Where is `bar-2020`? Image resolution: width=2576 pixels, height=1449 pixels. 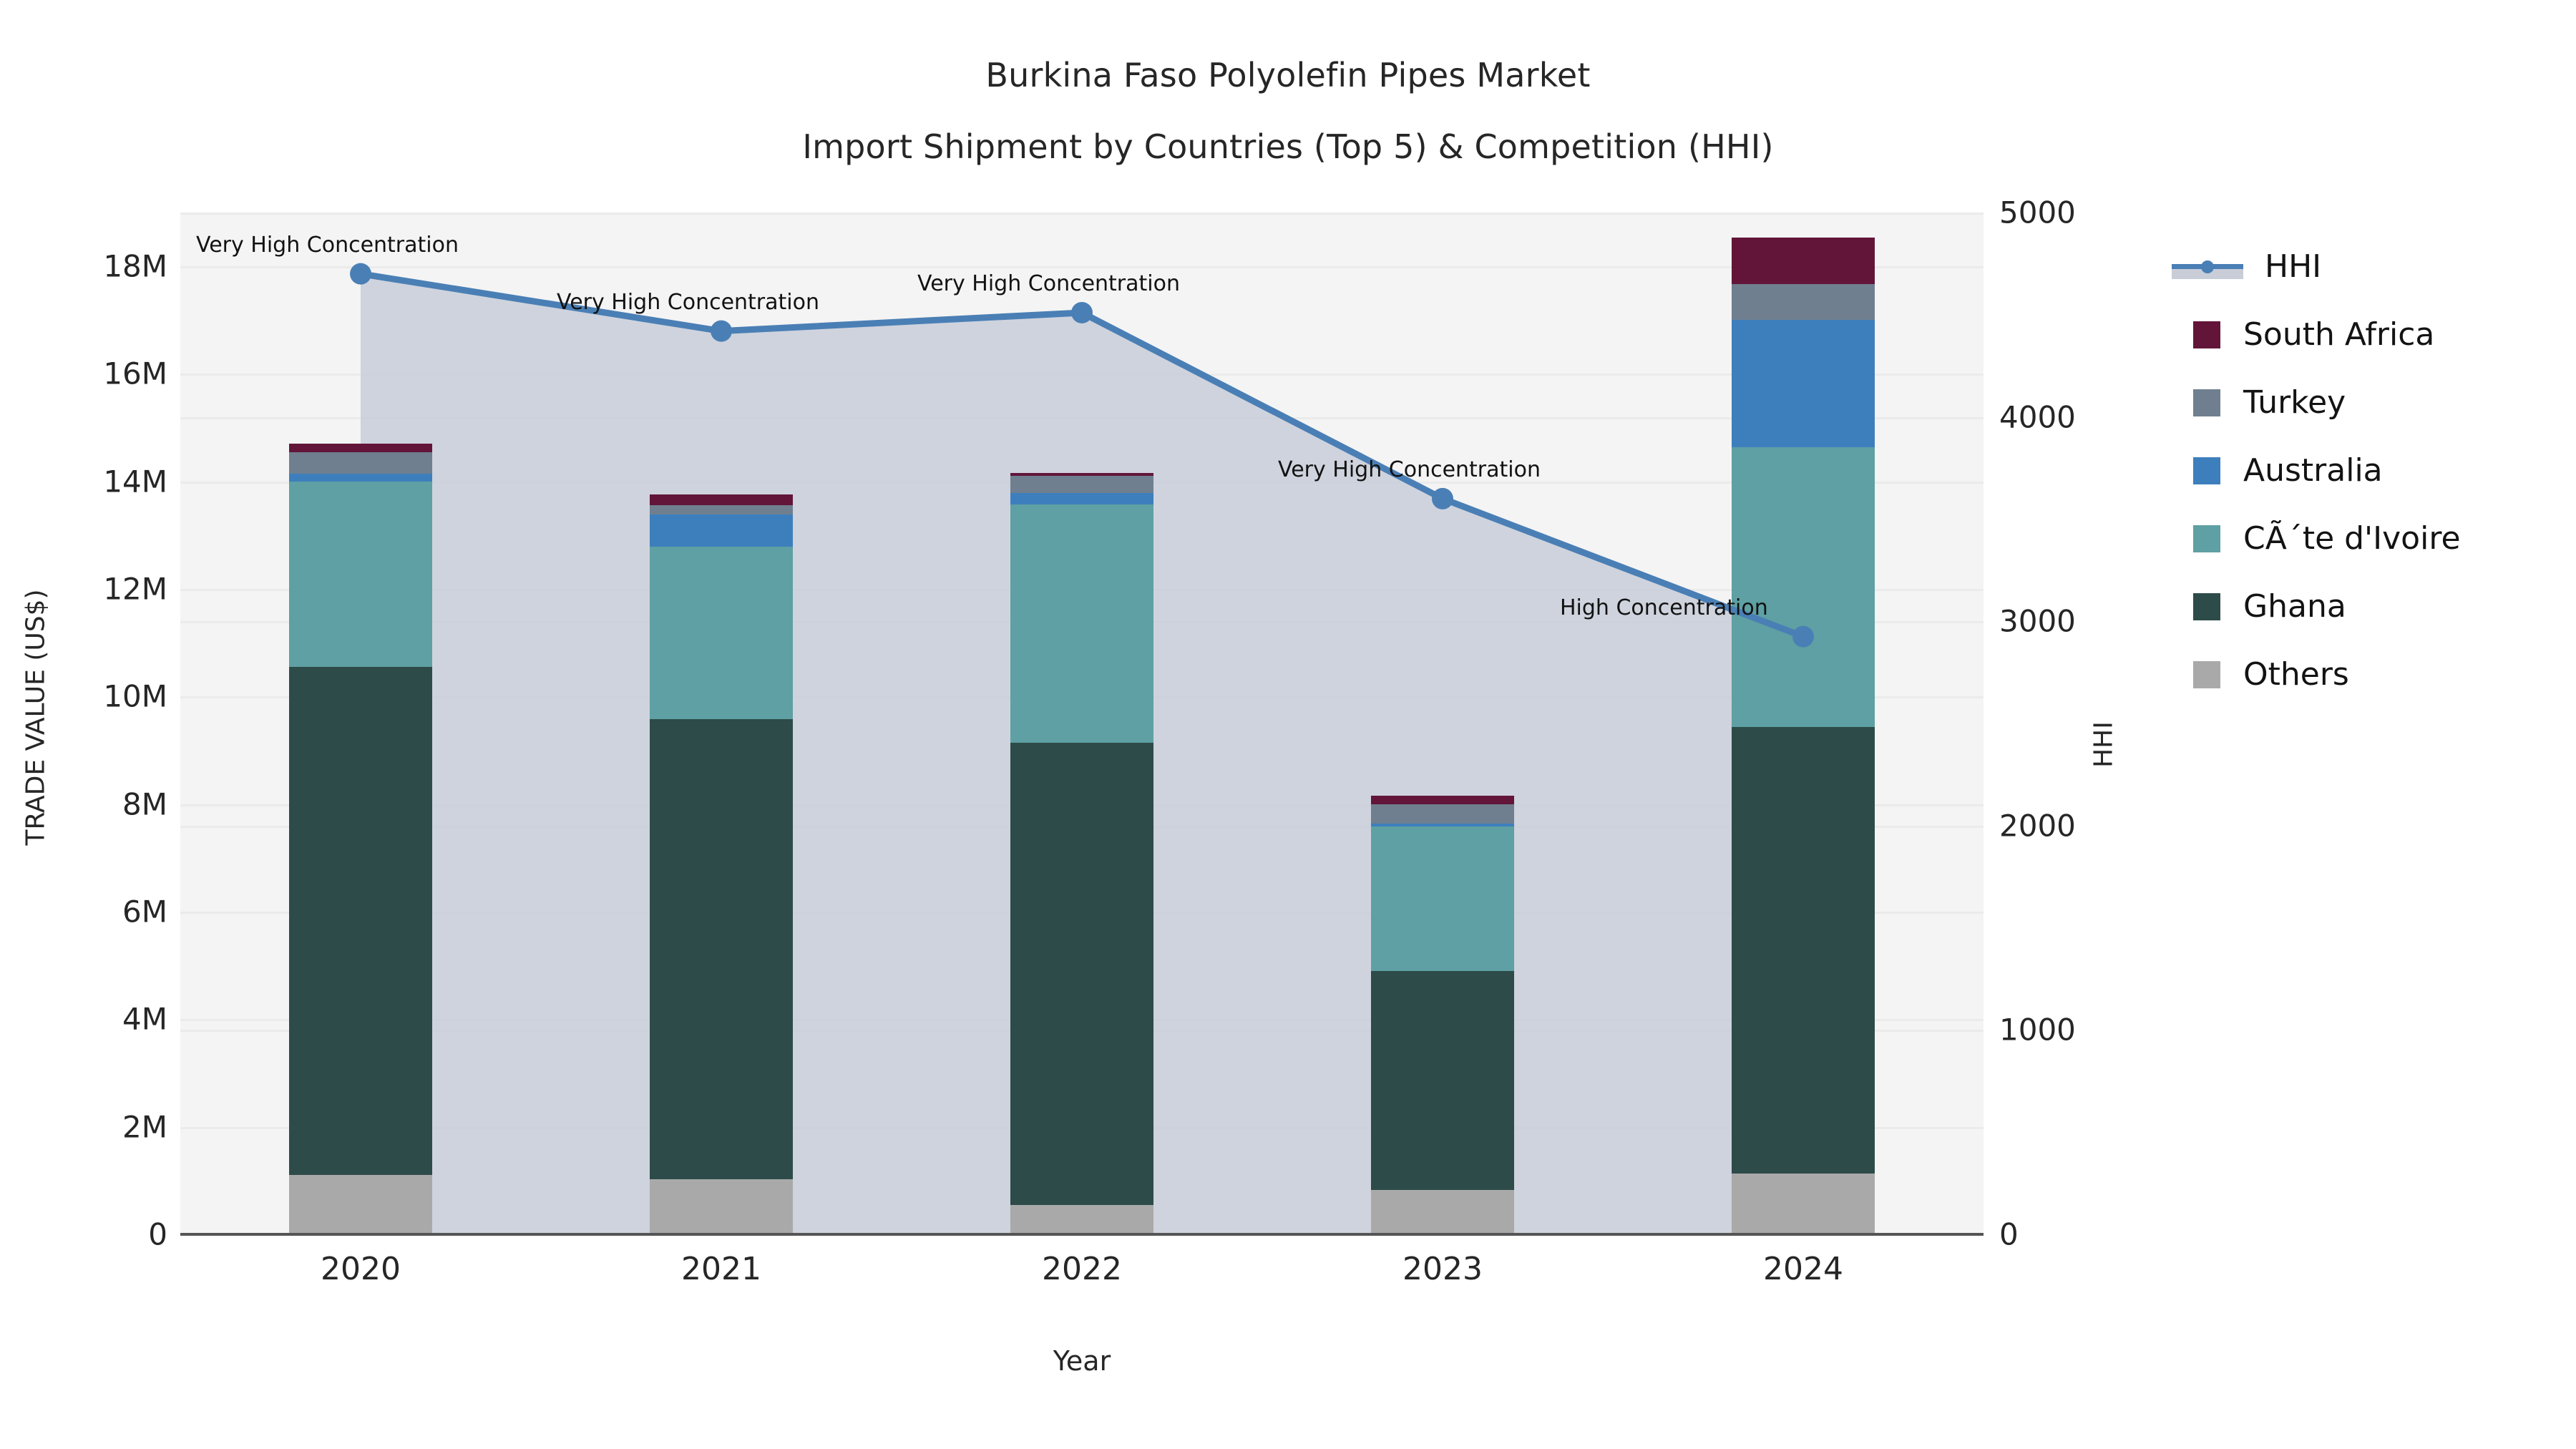
bar-2020 is located at coordinates (360, 723).